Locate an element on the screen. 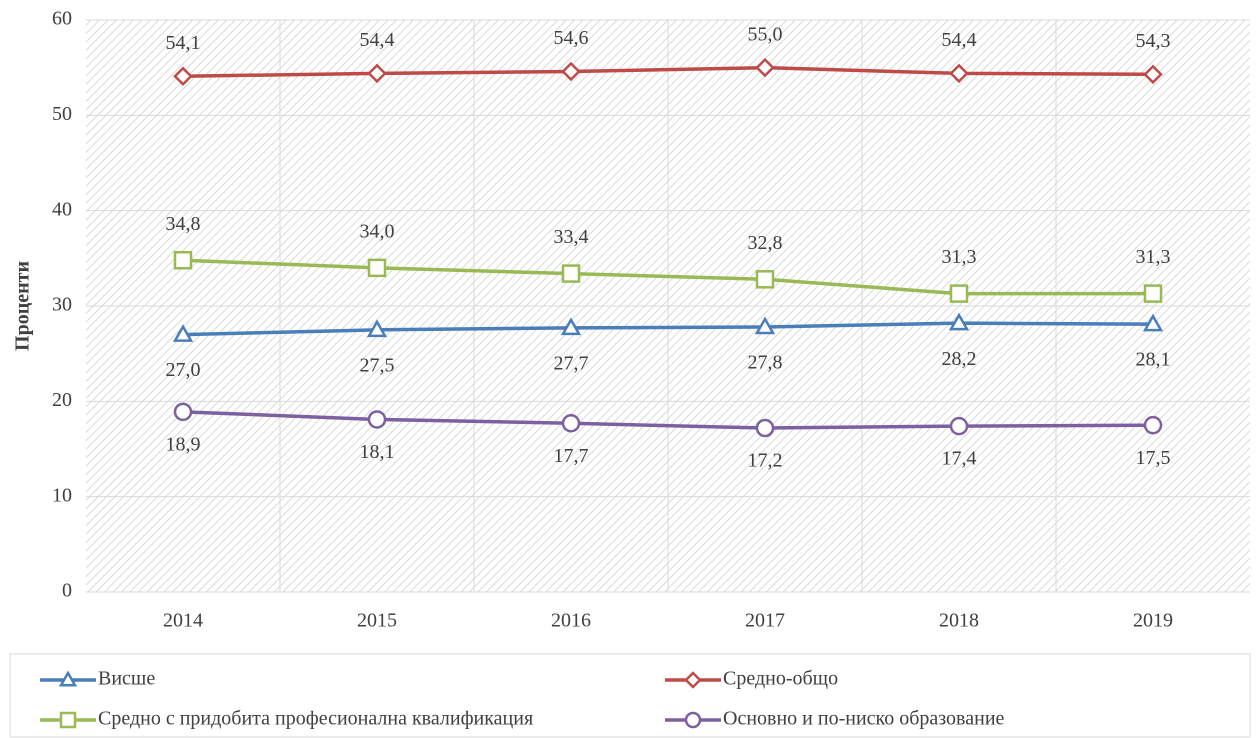 This screenshot has height=738, width=1259. data-label: 28,2 is located at coordinates (959, 359).